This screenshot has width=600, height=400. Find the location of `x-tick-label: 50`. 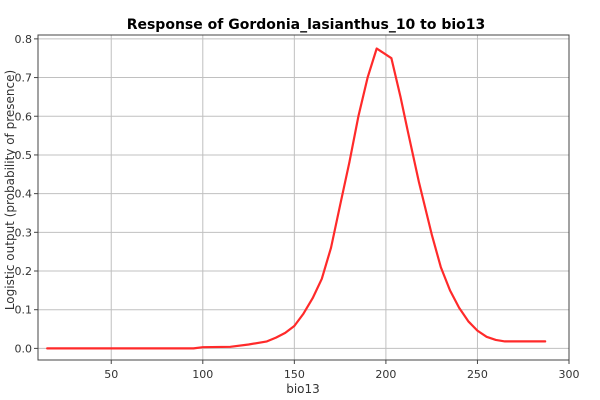

x-tick-label: 50 is located at coordinates (111, 374).